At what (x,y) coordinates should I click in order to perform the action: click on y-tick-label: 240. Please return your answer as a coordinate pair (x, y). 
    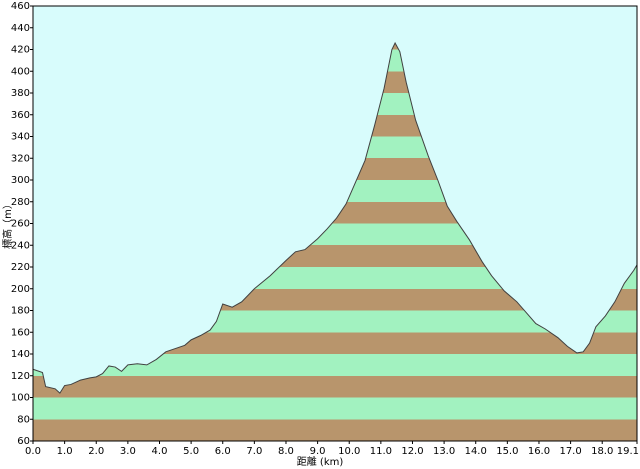
    Looking at the image, I should click on (20, 245).